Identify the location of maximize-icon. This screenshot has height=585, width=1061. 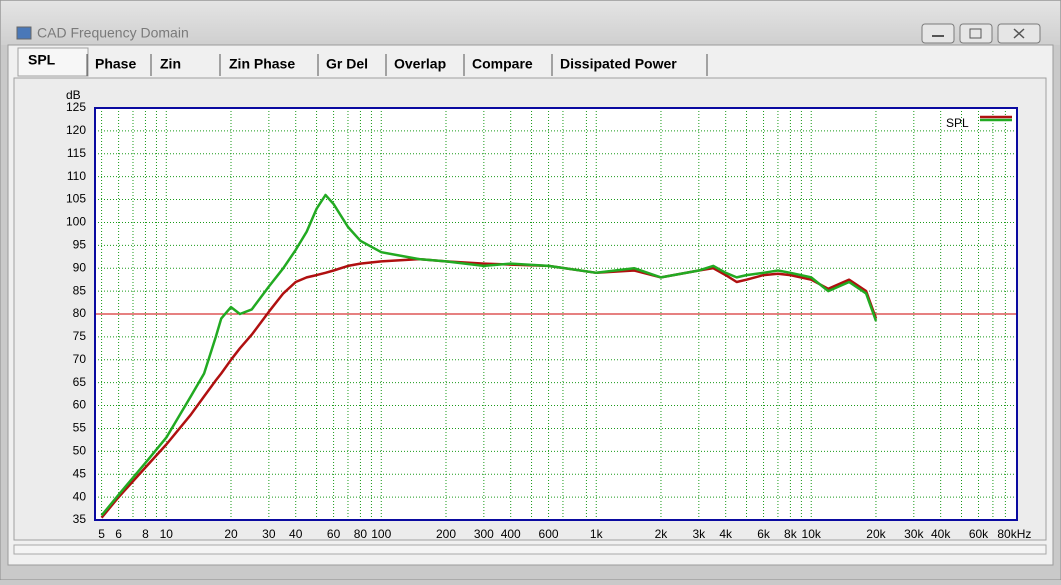
(975, 33).